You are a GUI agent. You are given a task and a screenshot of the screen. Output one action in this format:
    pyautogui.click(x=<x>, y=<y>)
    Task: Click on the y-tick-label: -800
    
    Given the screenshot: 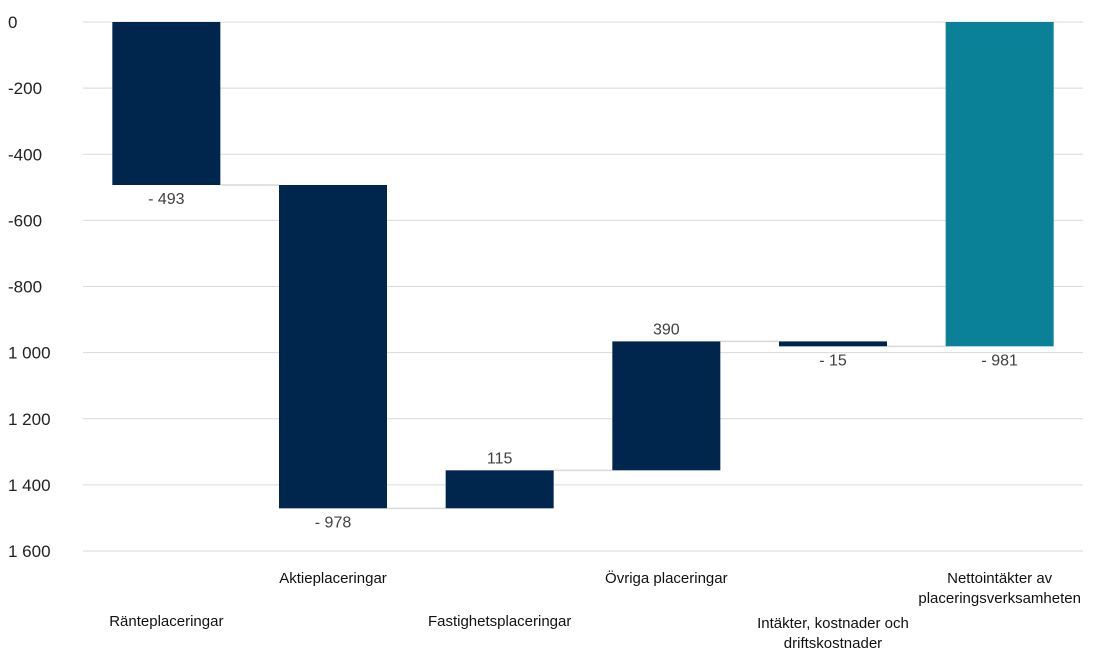 What is the action you would take?
    pyautogui.click(x=25, y=287)
    